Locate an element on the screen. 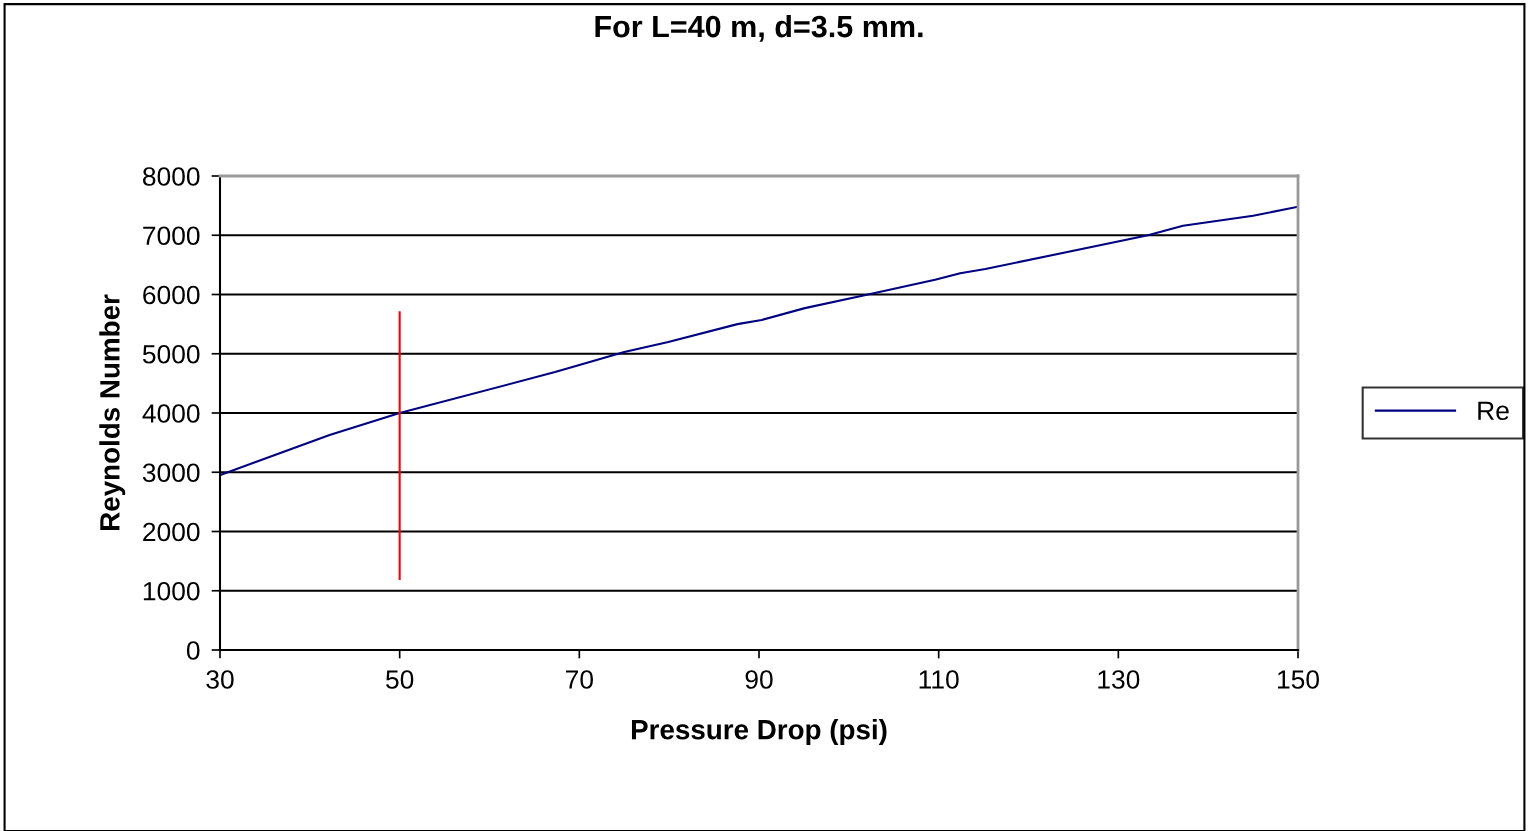 This screenshot has width=1529, height=831. y-tick-label: 7000 is located at coordinates (171, 236).